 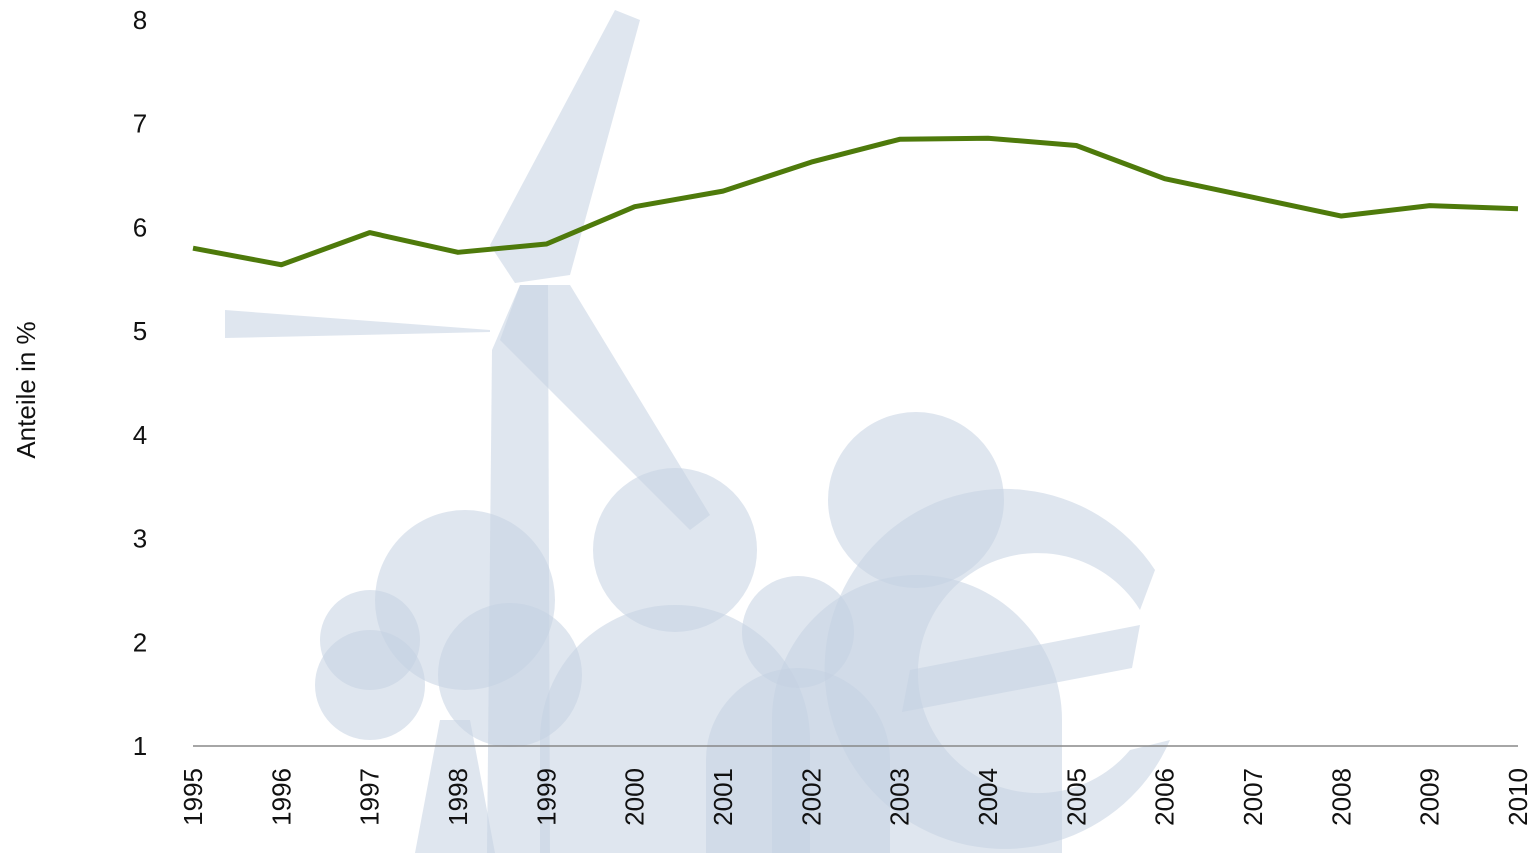 What do you see at coordinates (1518, 797) in the screenshot?
I see `x-tick-label: 2010` at bounding box center [1518, 797].